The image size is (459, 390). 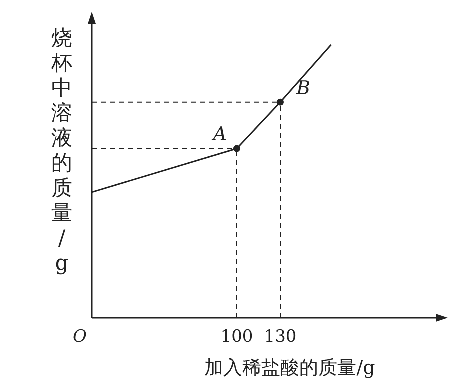 I want to click on x-tick-label: O, so click(x=80, y=337).